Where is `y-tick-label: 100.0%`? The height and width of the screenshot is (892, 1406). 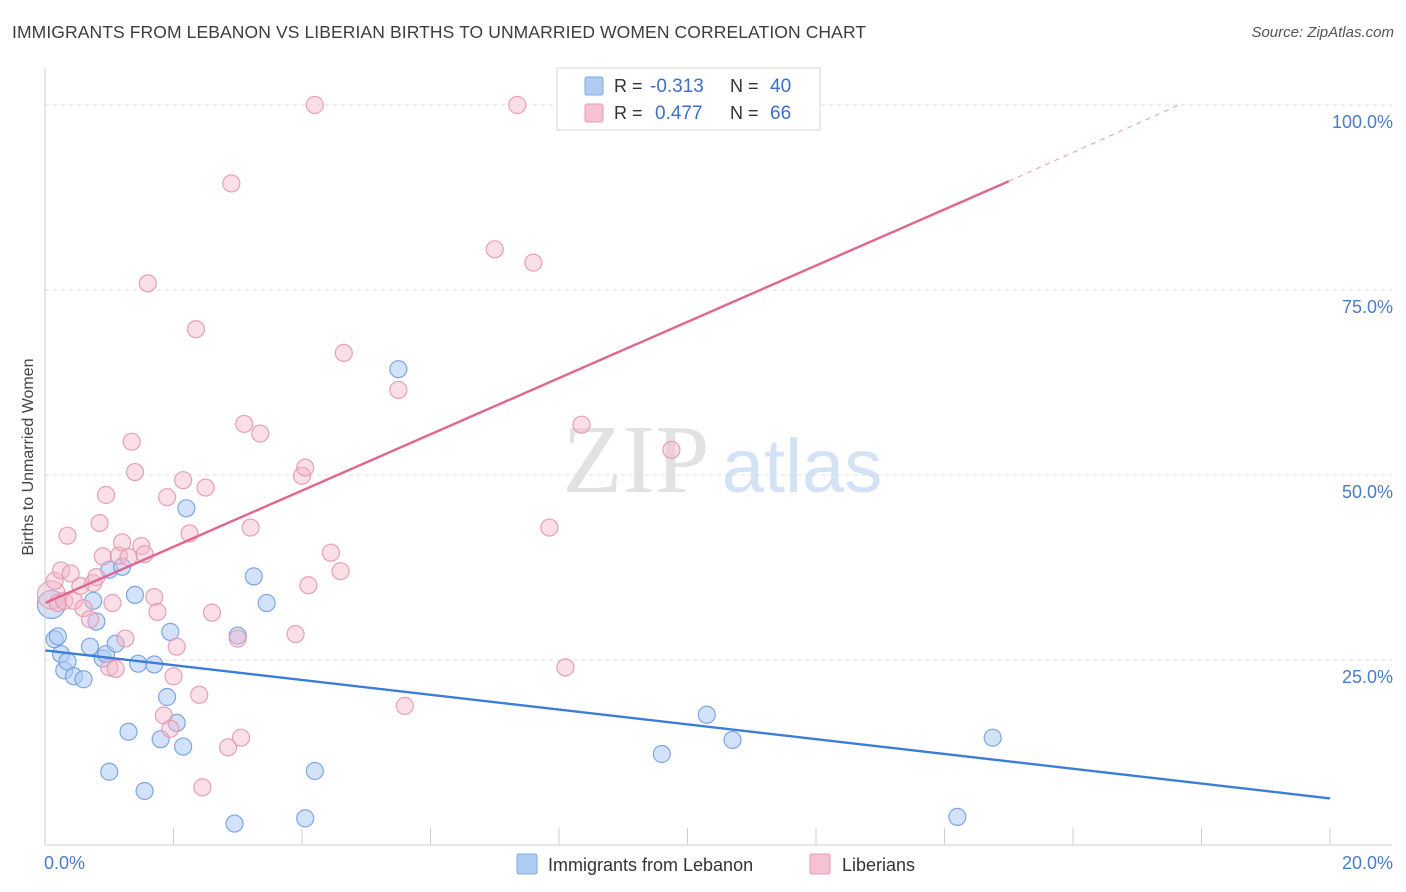 y-tick-label: 100.0% is located at coordinates (1362, 122).